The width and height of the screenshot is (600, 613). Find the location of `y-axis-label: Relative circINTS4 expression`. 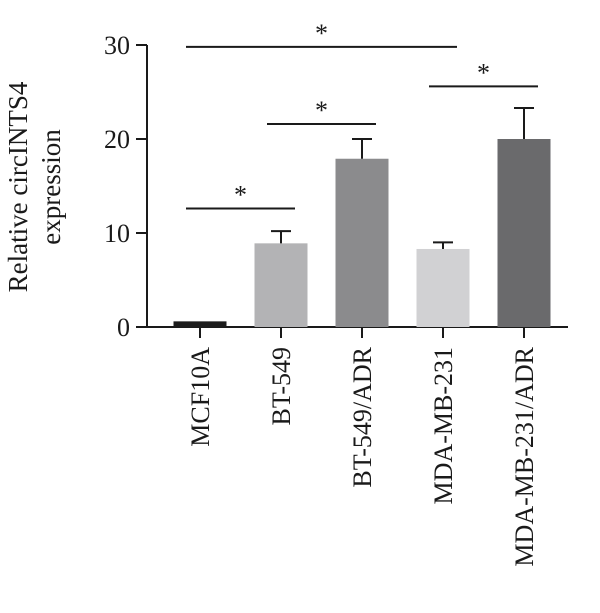

y-axis-label: Relative circINTS4 expression is located at coordinates (34, 186).